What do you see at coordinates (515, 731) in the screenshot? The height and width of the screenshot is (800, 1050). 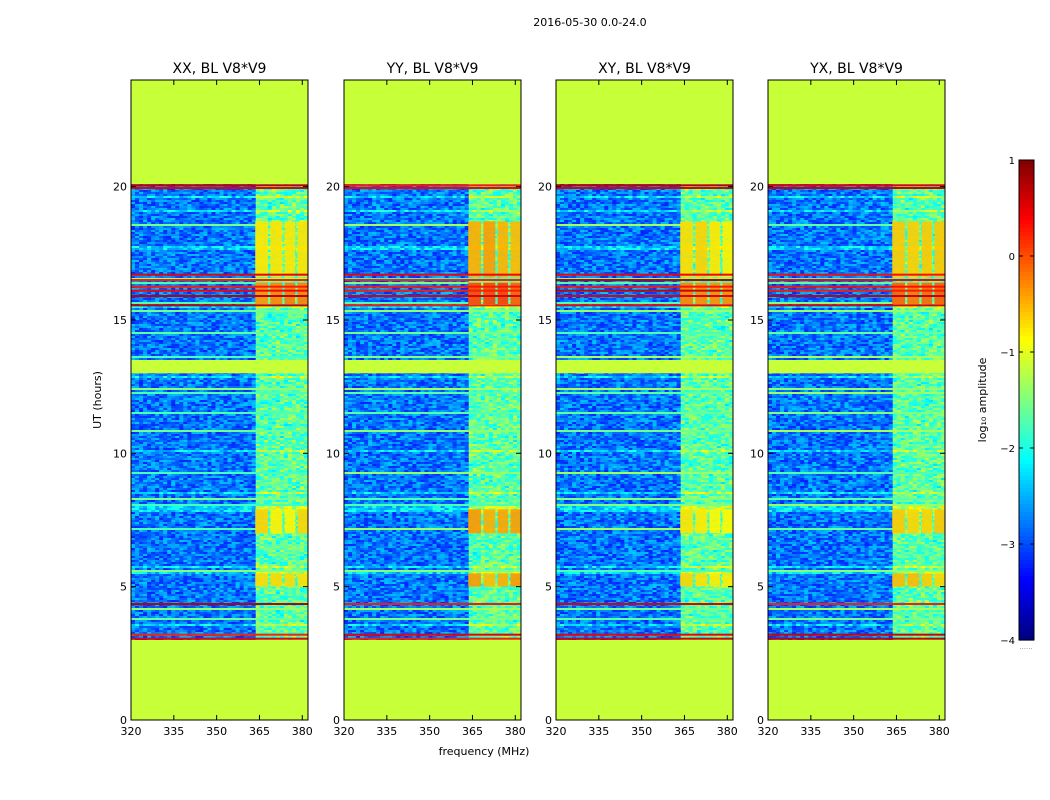 I see `x-tick-label: 380` at bounding box center [515, 731].